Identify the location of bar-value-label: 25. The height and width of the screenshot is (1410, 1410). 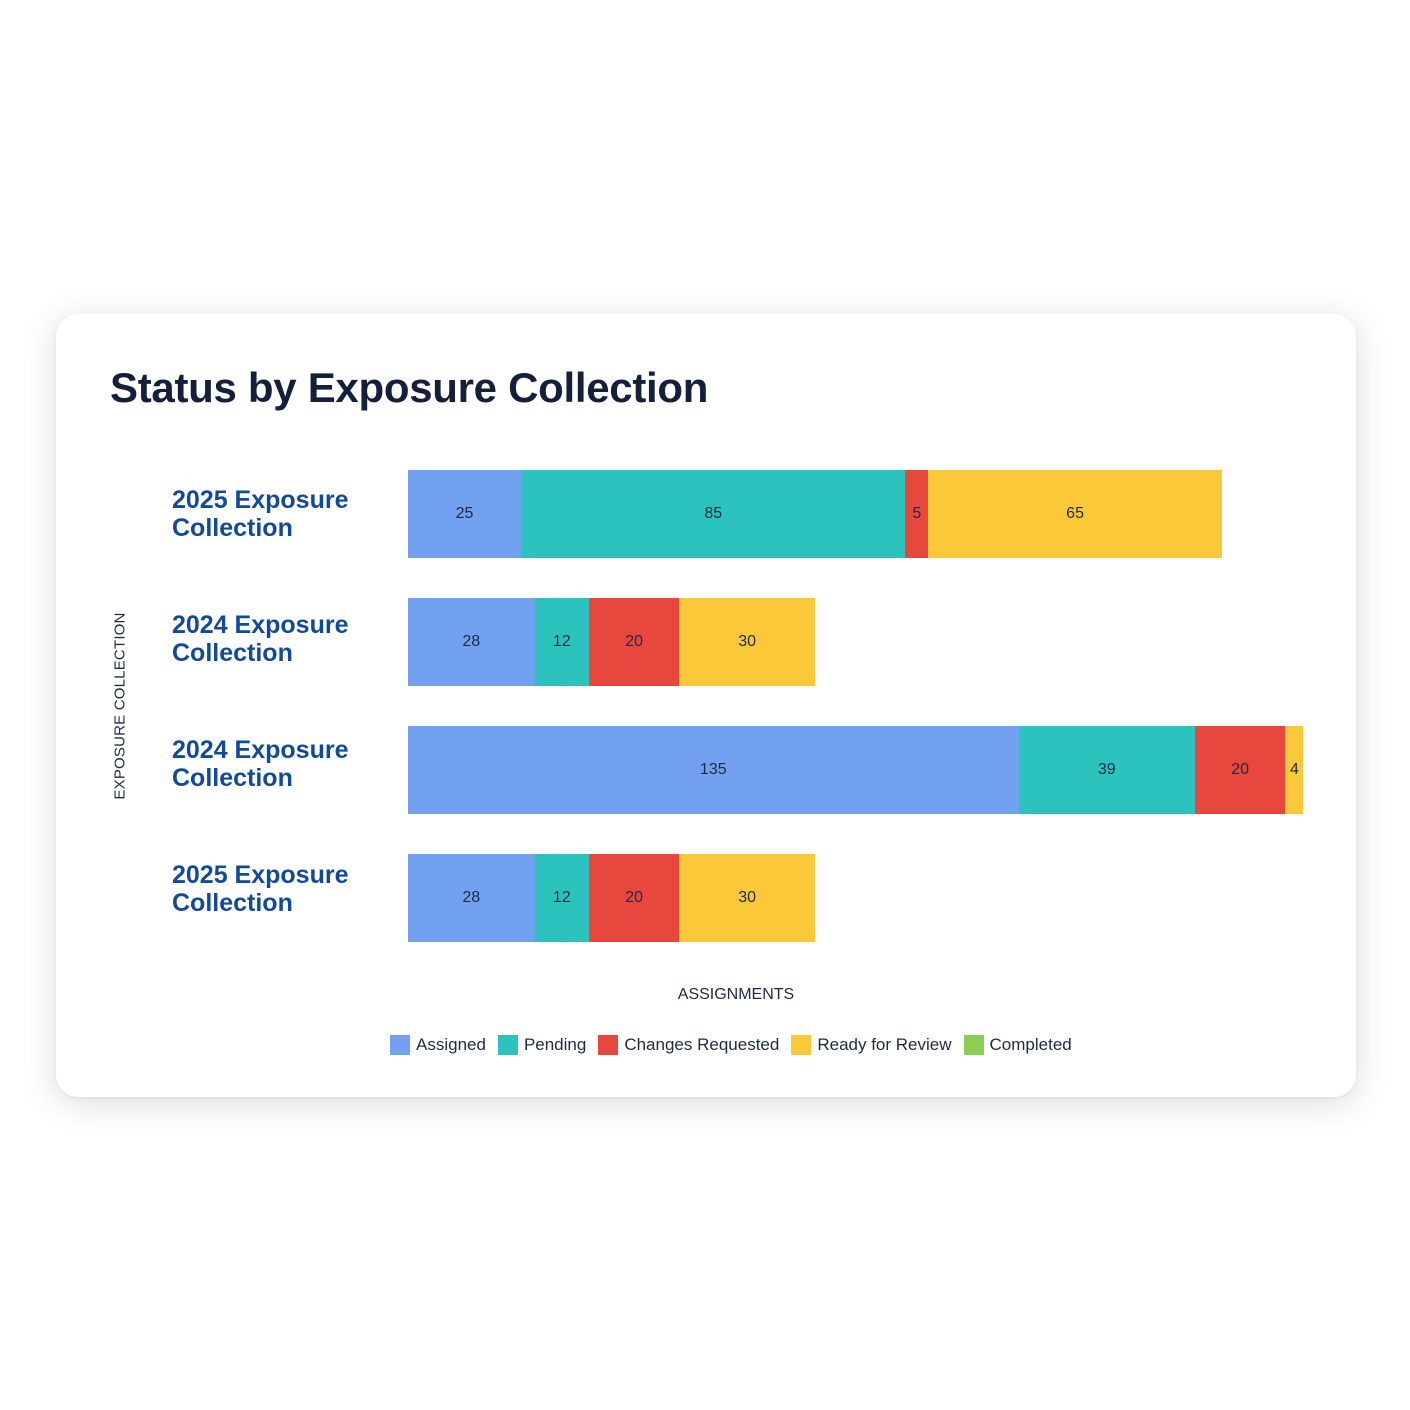
(464, 513).